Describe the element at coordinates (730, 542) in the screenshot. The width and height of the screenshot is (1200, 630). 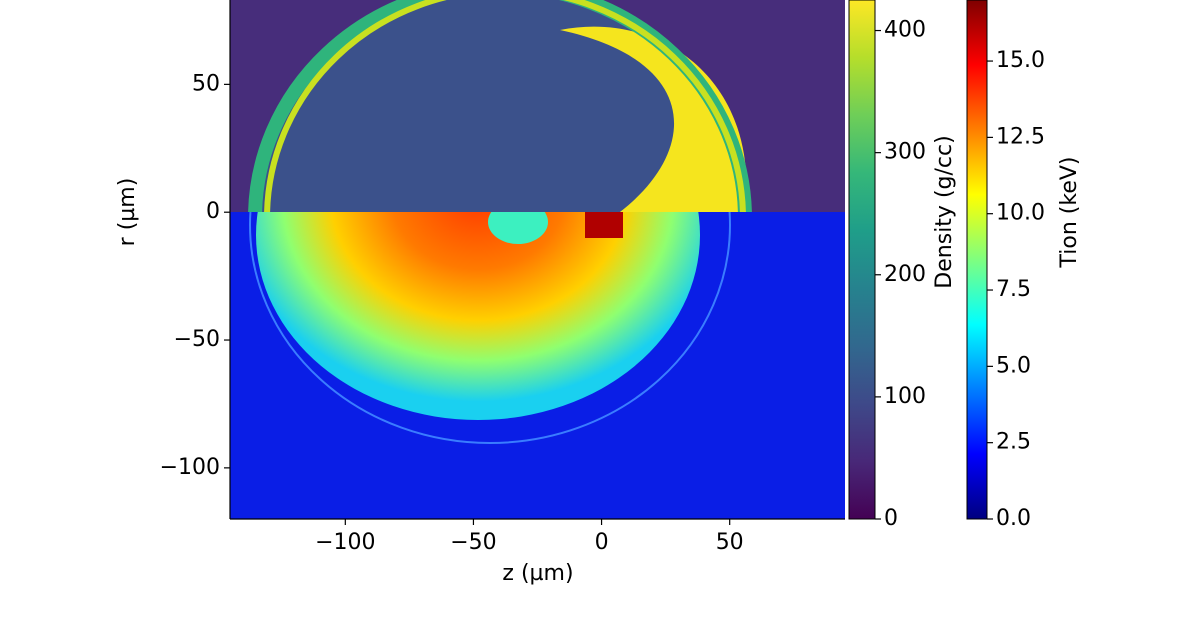
I see `x-tick-label: 50` at that location.